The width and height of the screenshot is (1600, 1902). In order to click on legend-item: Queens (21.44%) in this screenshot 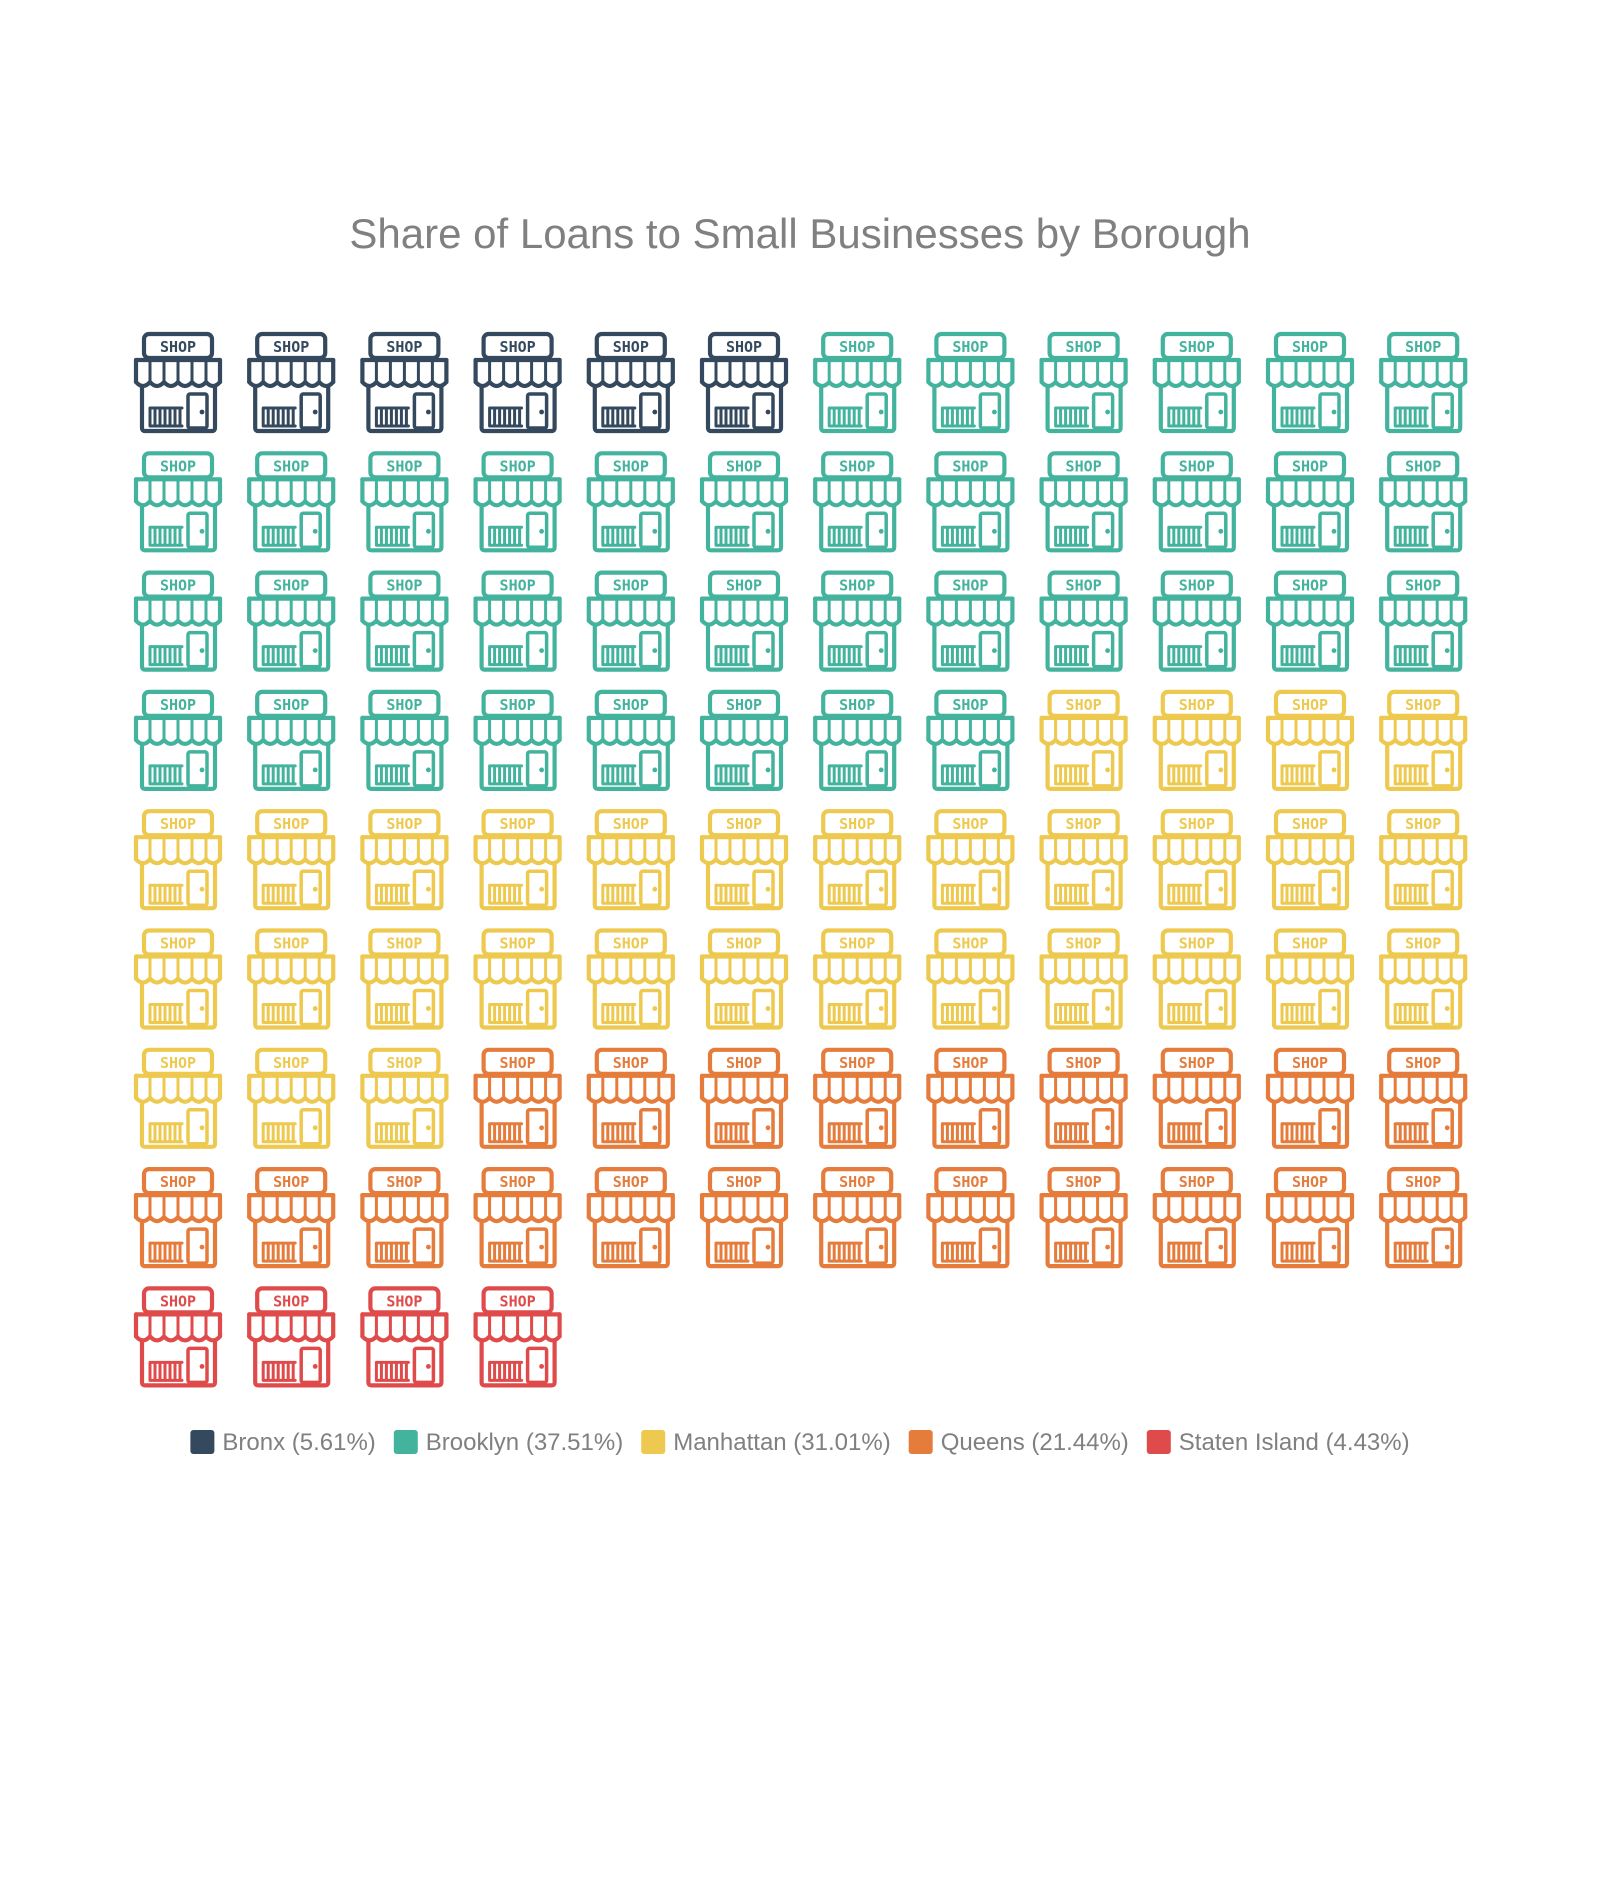, I will do `click(1018, 1442)`.